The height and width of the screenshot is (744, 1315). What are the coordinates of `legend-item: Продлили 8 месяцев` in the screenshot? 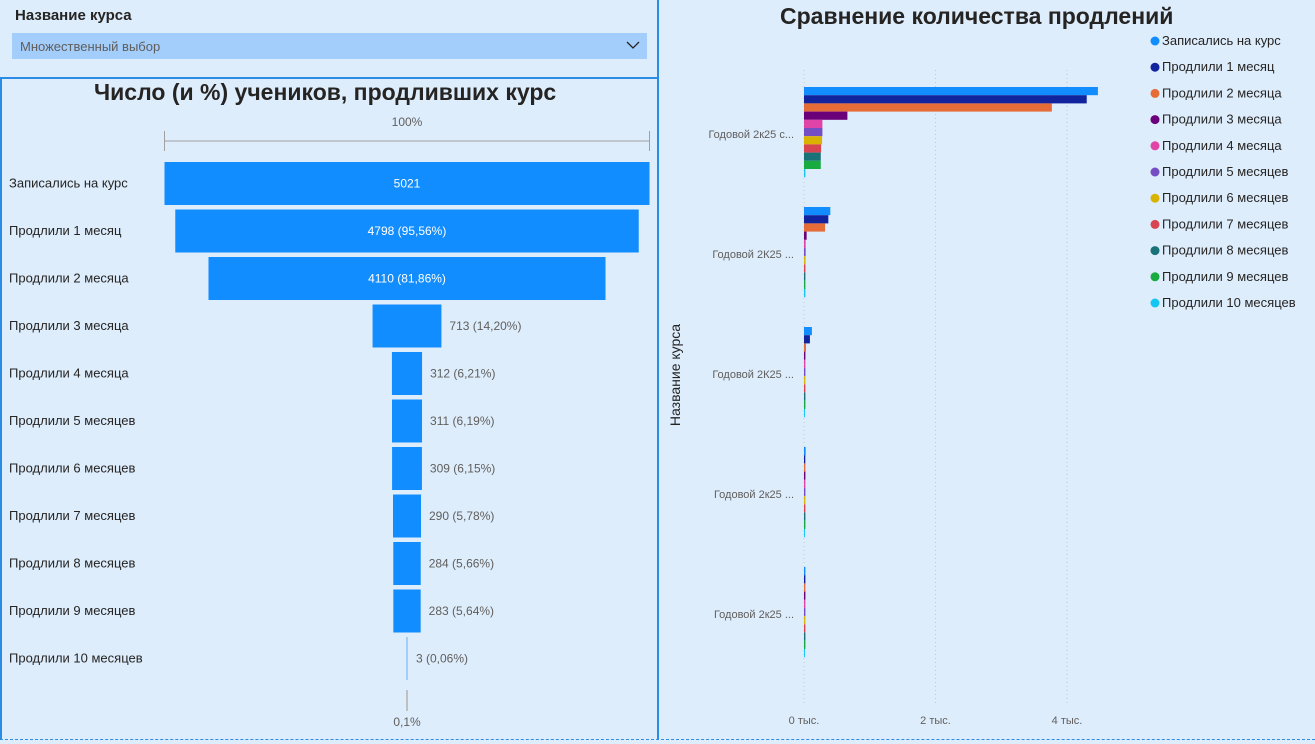 It's located at (1219, 250).